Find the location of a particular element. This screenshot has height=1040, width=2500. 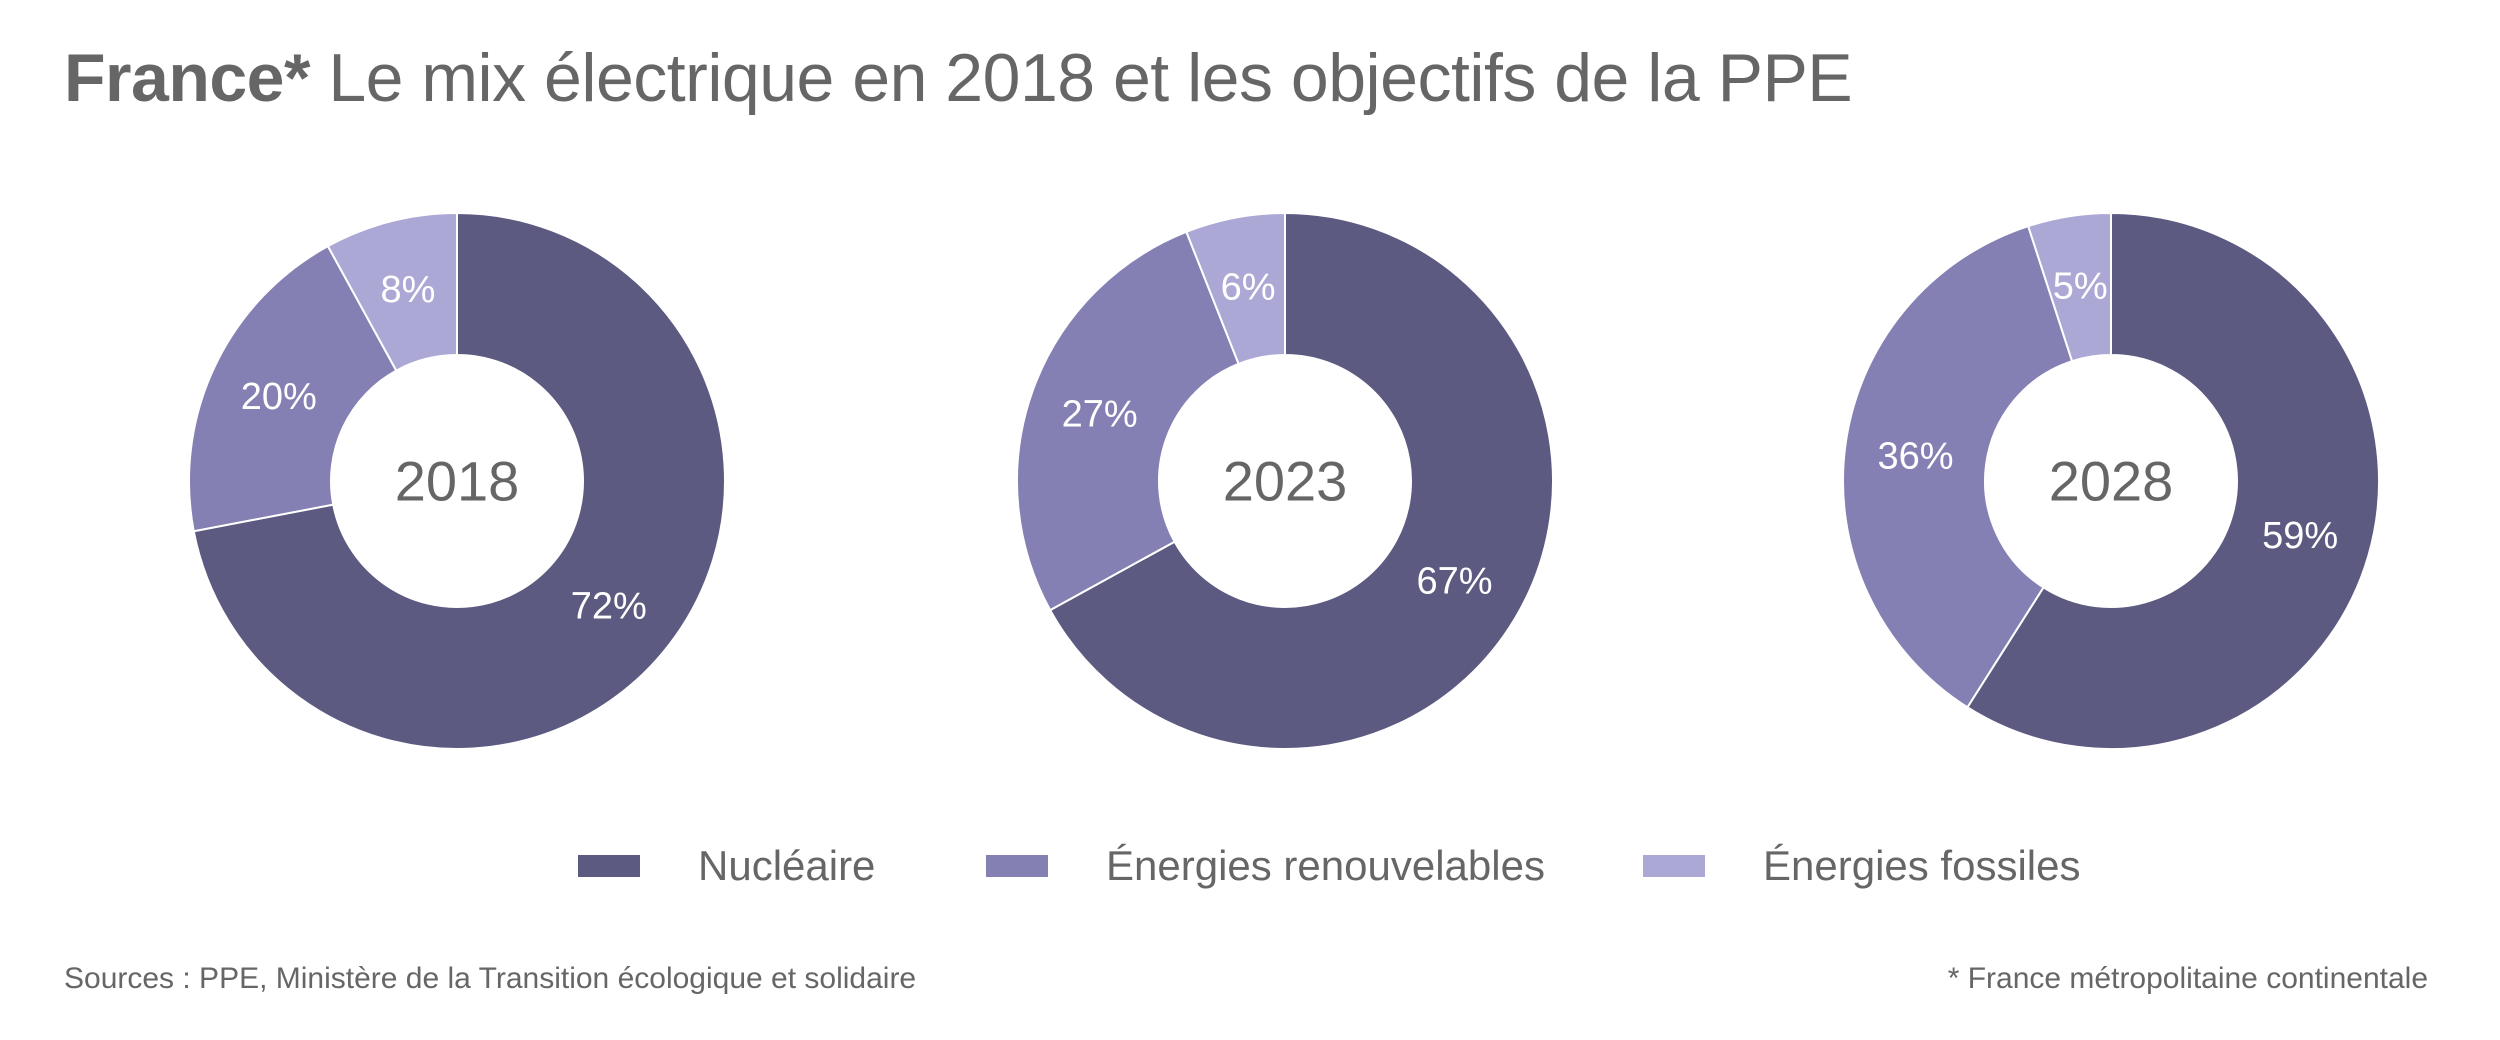

slice-2023-fossiles is located at coordinates (1235, 288).